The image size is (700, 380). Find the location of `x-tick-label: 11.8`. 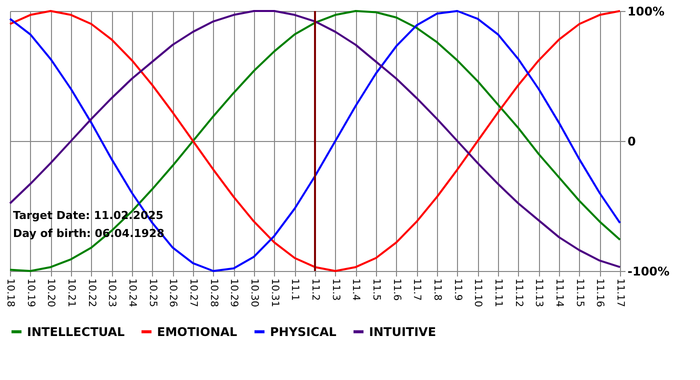

x-tick-label: 11.8 is located at coordinates (437, 289).